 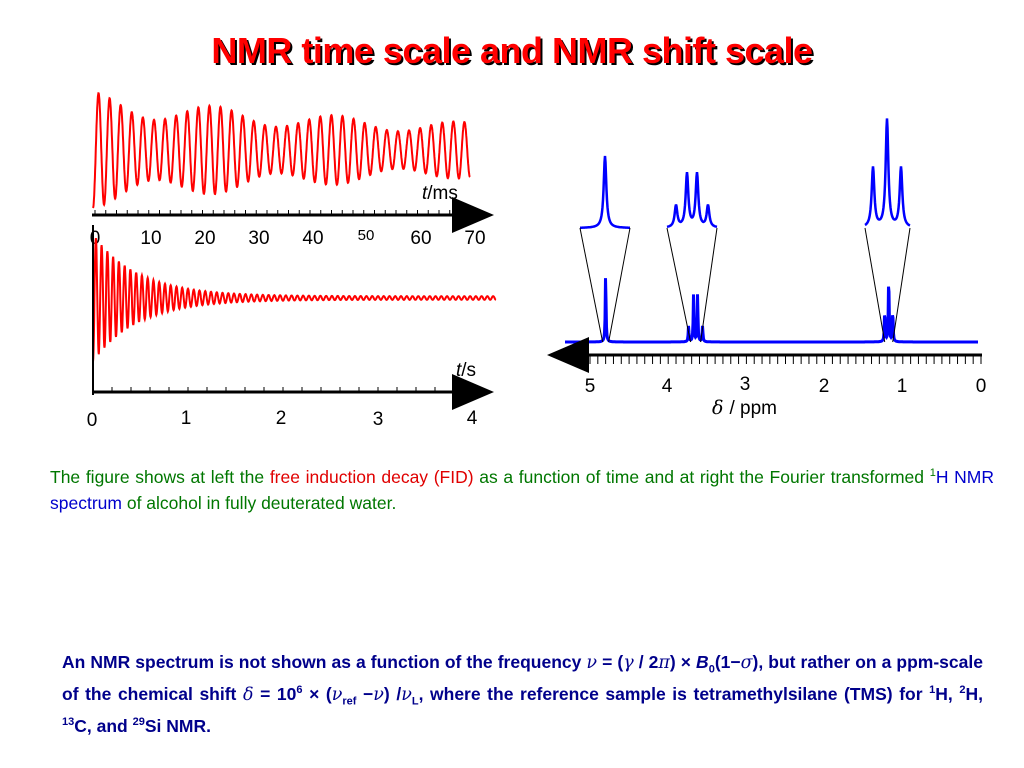 What do you see at coordinates (590, 386) in the screenshot?
I see `spectrum-tick-label: 5` at bounding box center [590, 386].